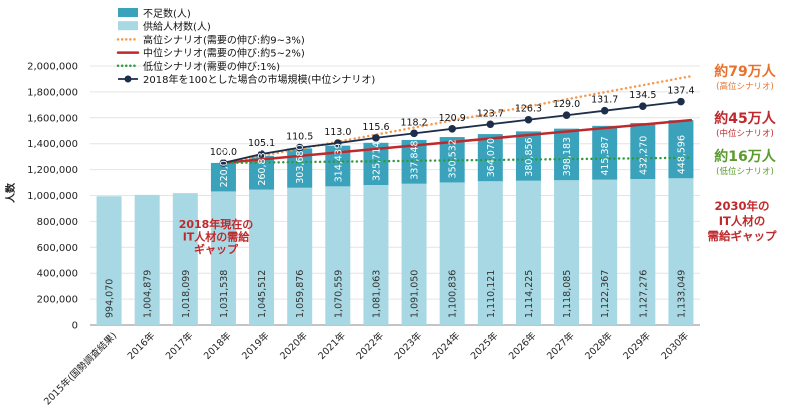 The image size is (800, 410). Describe the element at coordinates (179, 345) in the screenshot. I see `x-tick-label: 2017年` at that location.